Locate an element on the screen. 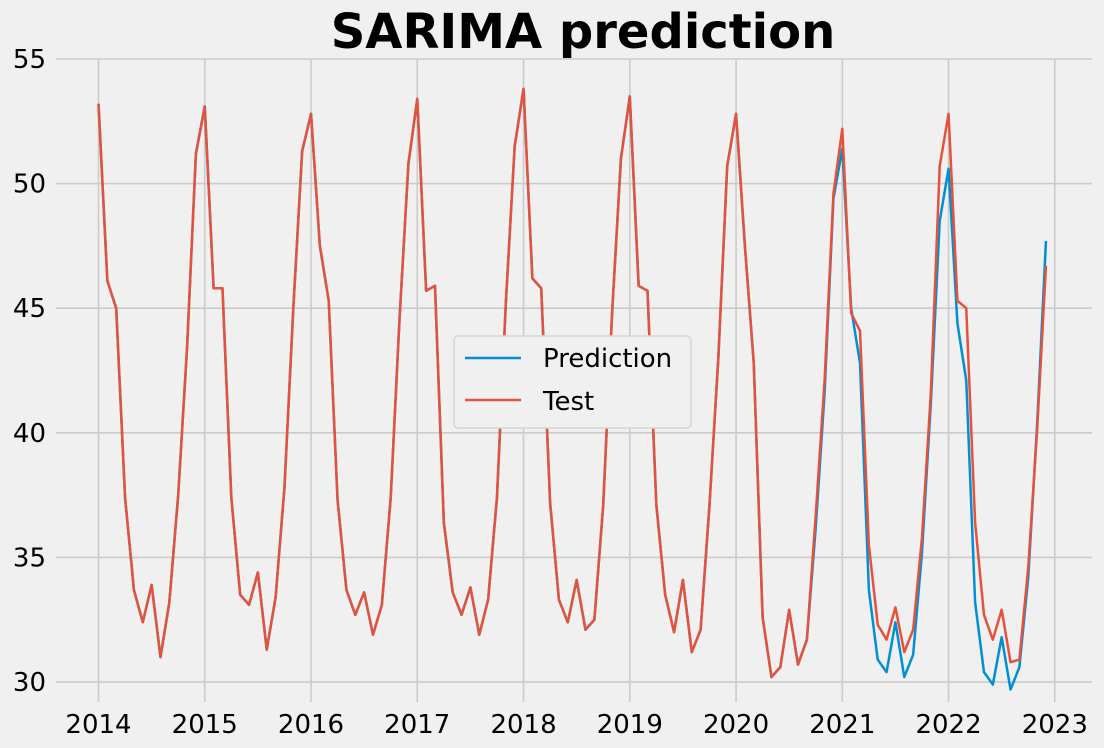 This screenshot has height=748, width=1104. y-tick-label: 30 is located at coordinates (29, 683).